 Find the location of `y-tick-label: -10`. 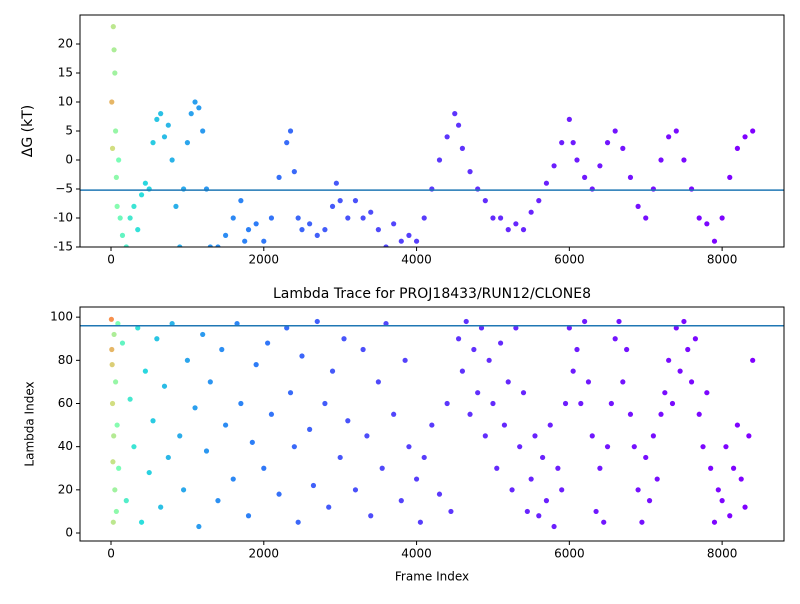

y-tick-label: -10 is located at coordinates (63, 218).